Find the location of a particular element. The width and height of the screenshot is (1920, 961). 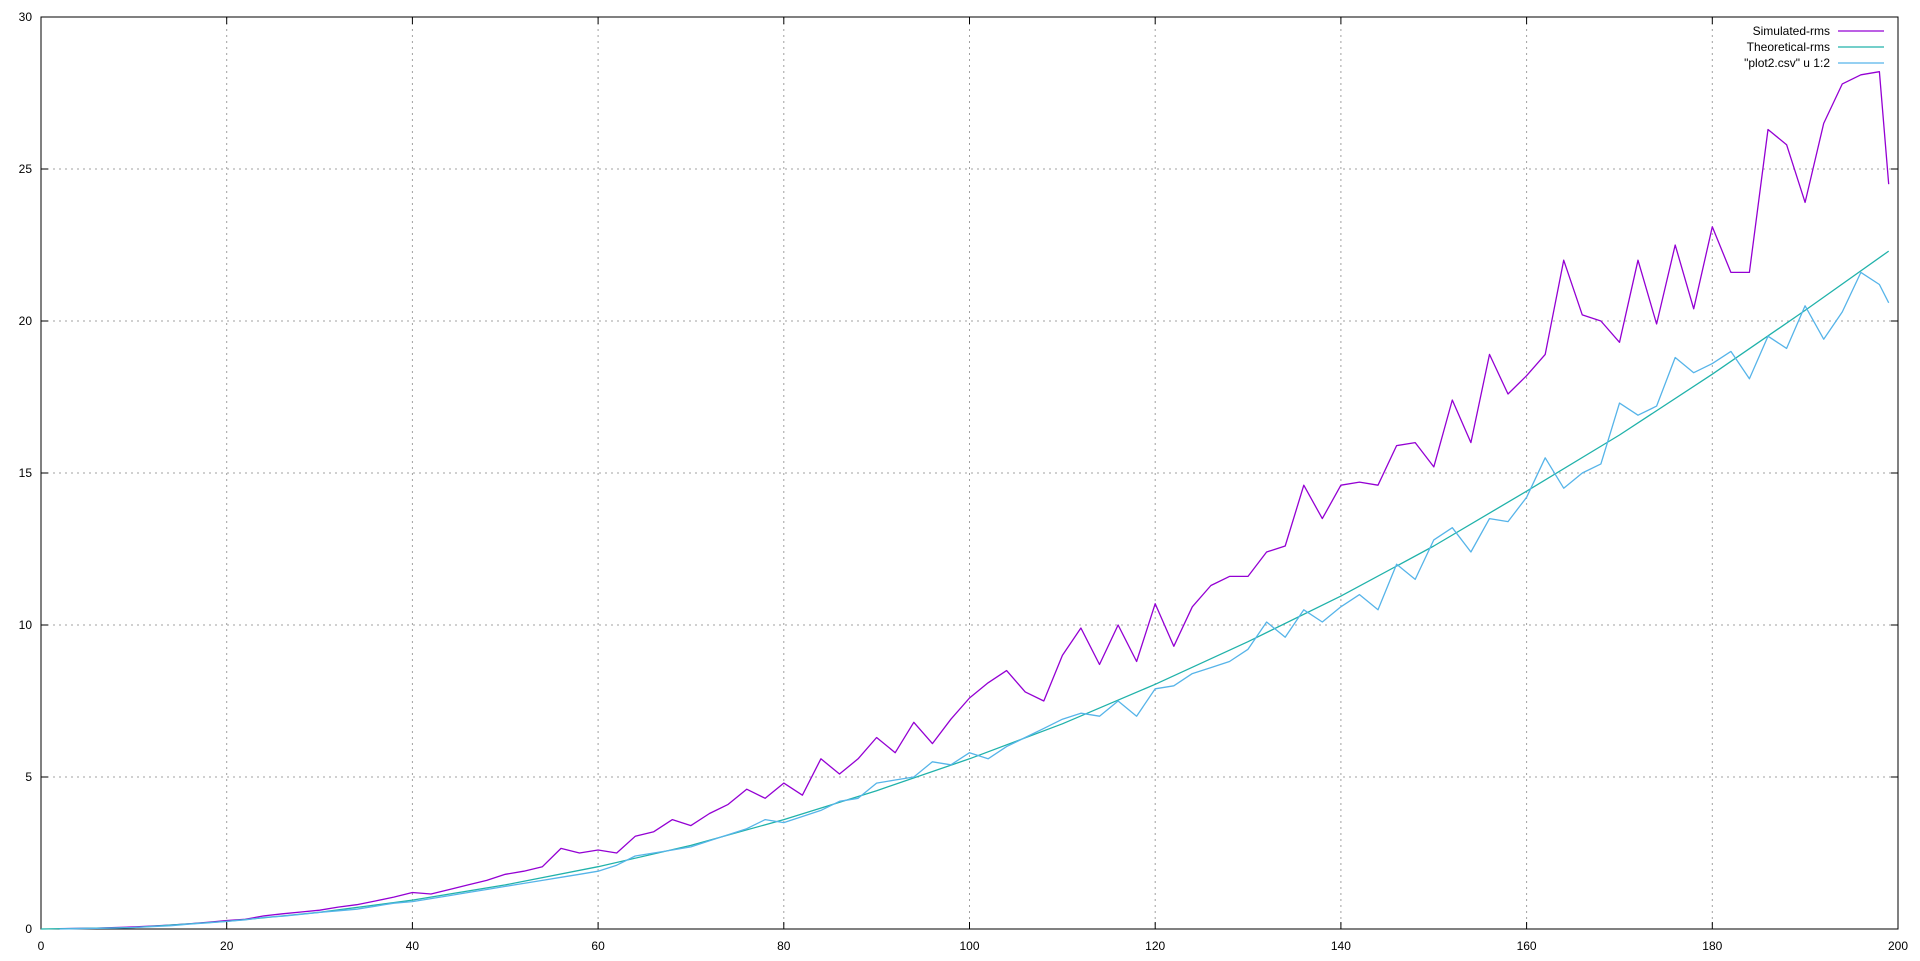

x-tick-label: 120 is located at coordinates (1155, 946).